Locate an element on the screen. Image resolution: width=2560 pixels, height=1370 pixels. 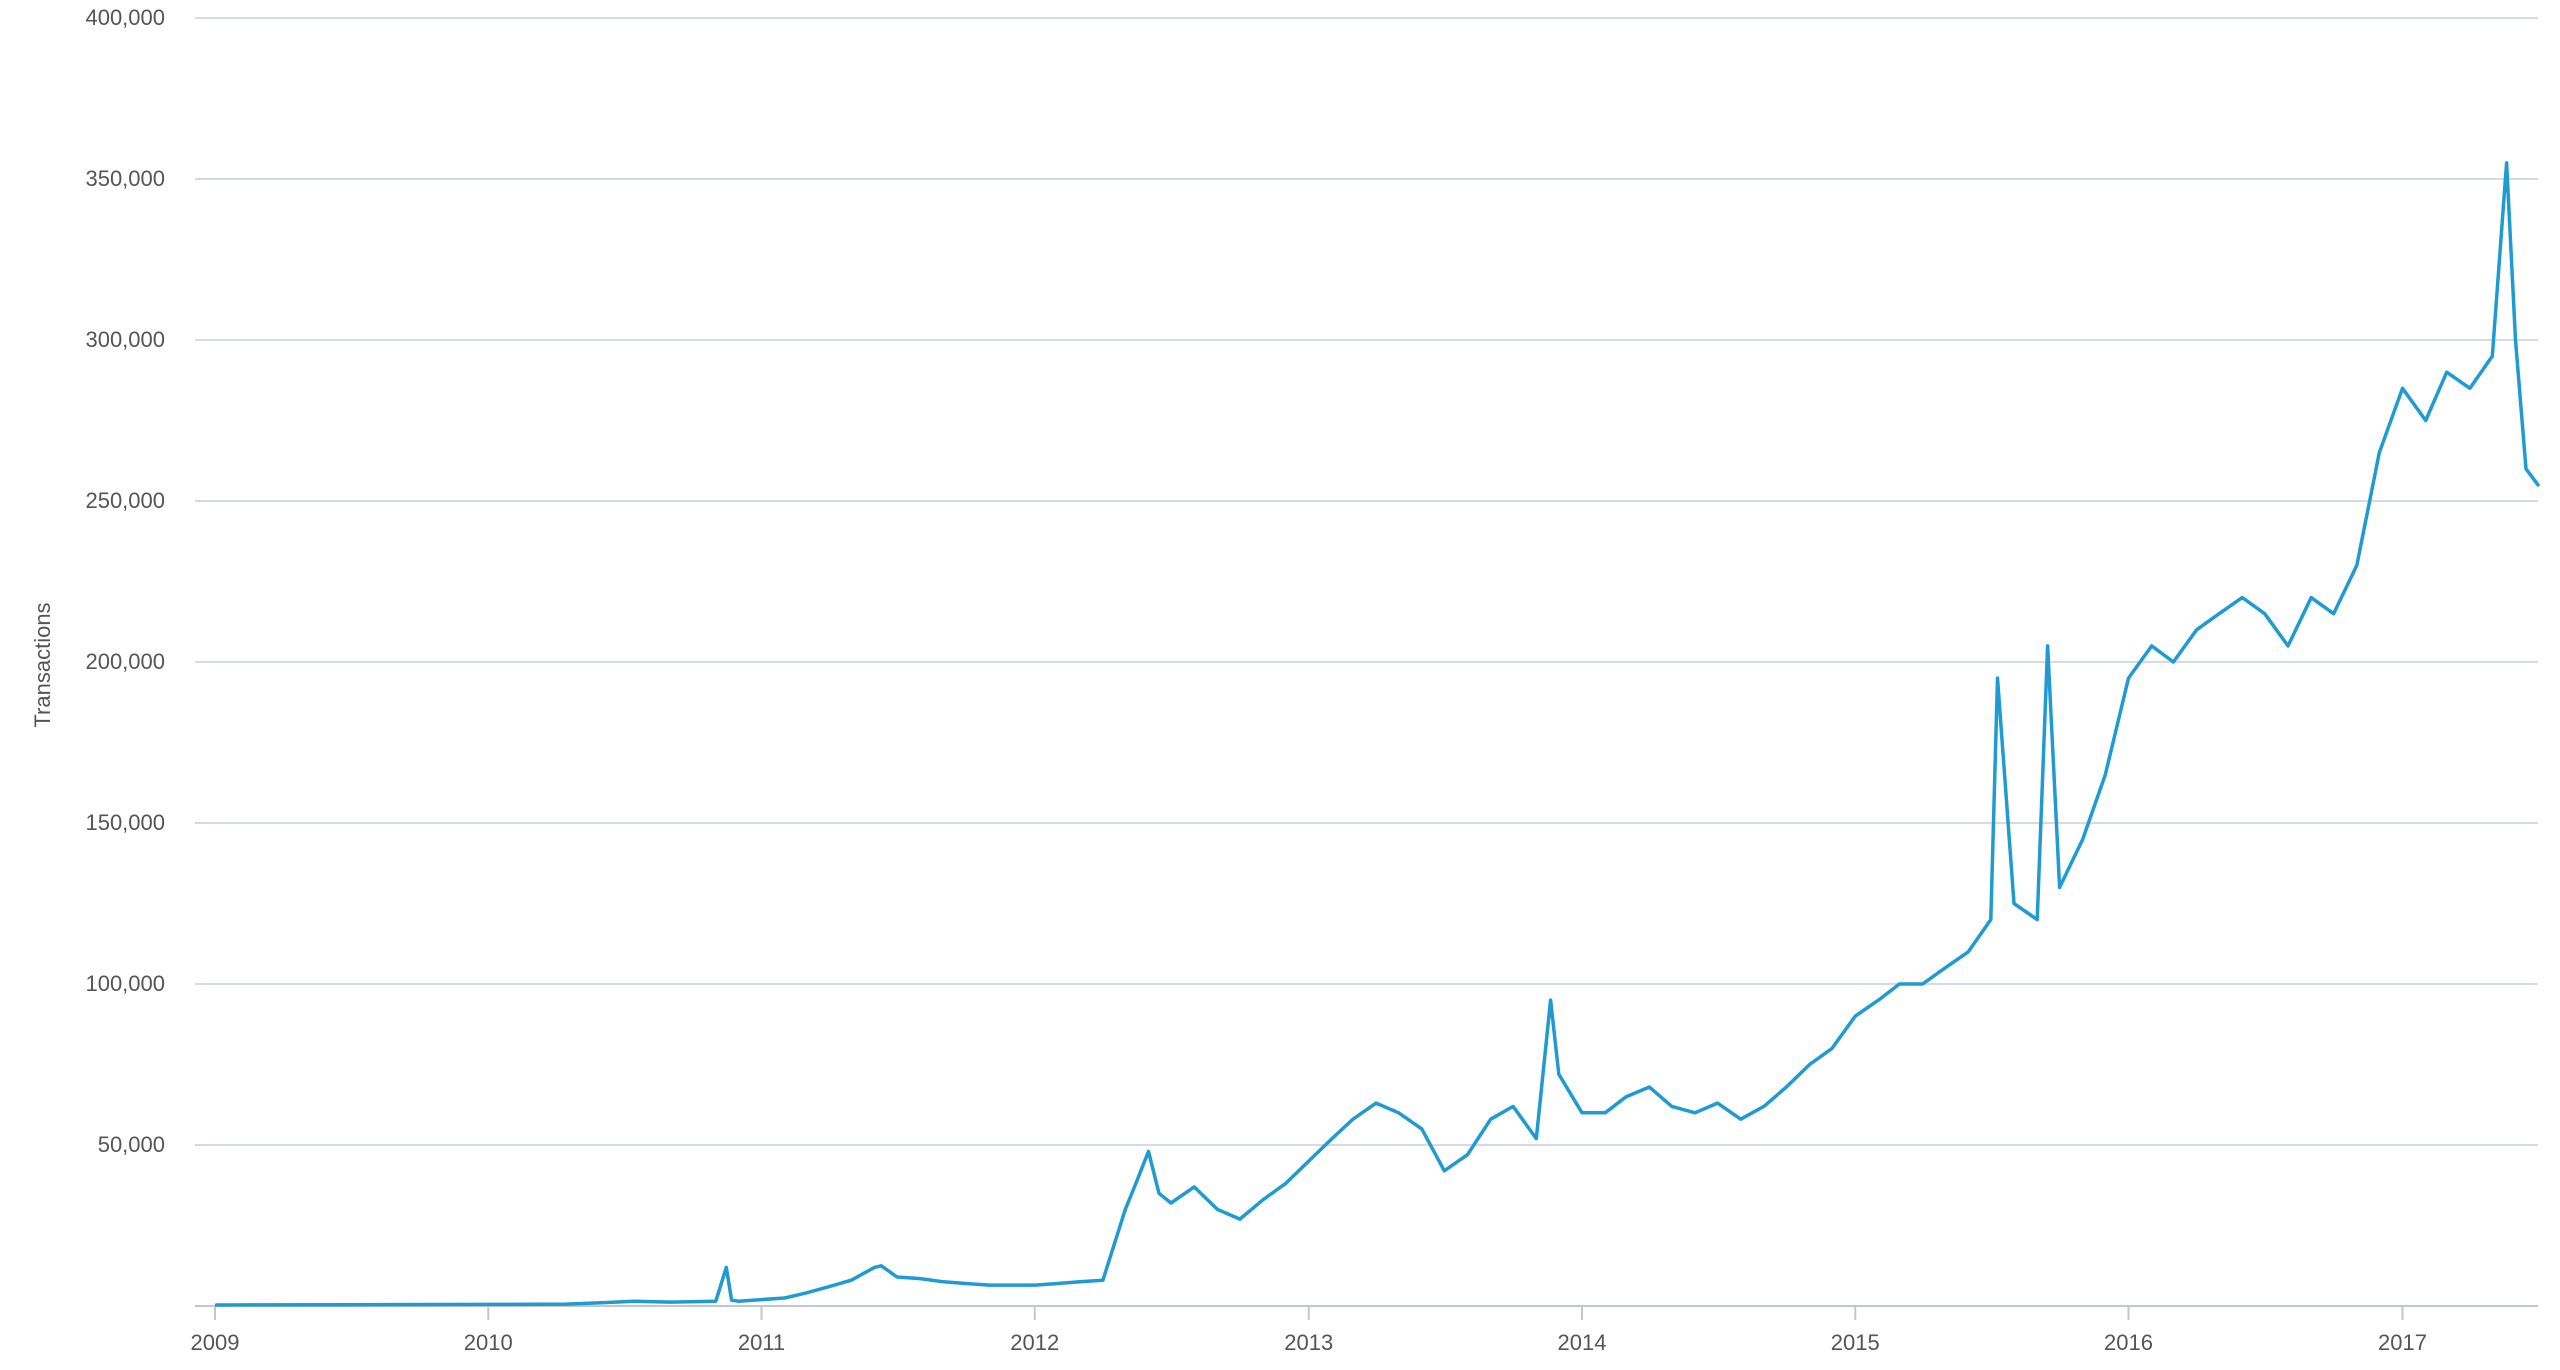
x-tick-label: 2017 is located at coordinates (2402, 1342).